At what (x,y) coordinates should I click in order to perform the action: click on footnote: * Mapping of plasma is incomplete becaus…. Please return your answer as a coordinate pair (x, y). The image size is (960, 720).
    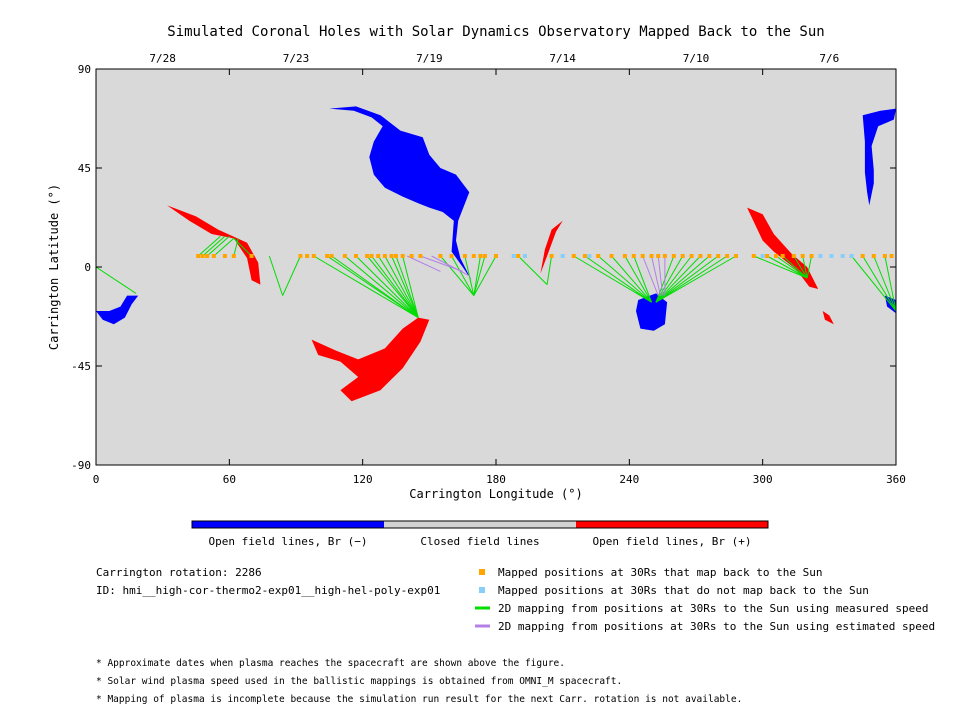
    Looking at the image, I should click on (419, 699).